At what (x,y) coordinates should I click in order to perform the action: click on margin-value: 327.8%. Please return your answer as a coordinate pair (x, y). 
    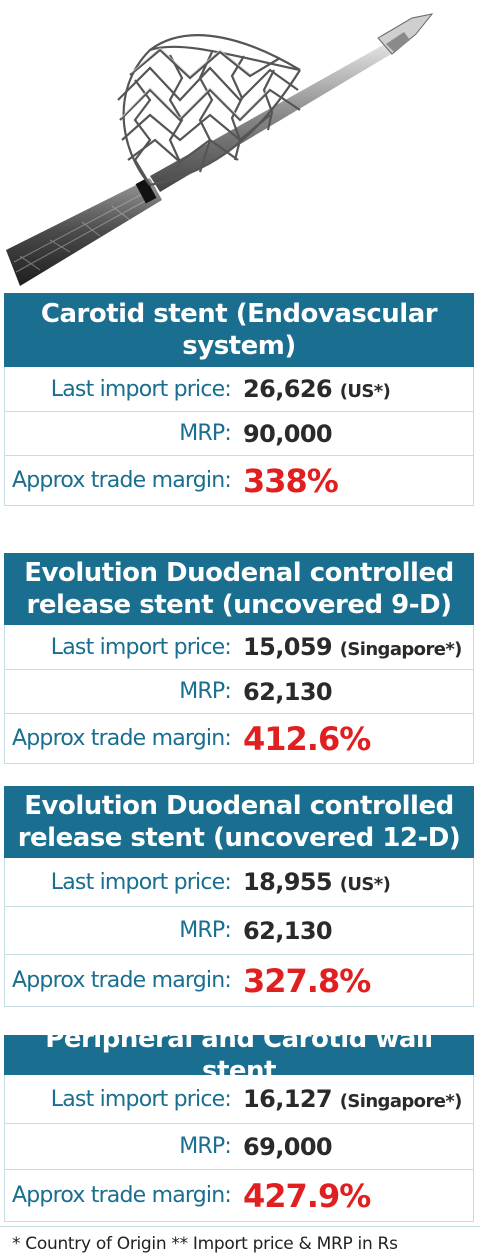
    Looking at the image, I should click on (307, 980).